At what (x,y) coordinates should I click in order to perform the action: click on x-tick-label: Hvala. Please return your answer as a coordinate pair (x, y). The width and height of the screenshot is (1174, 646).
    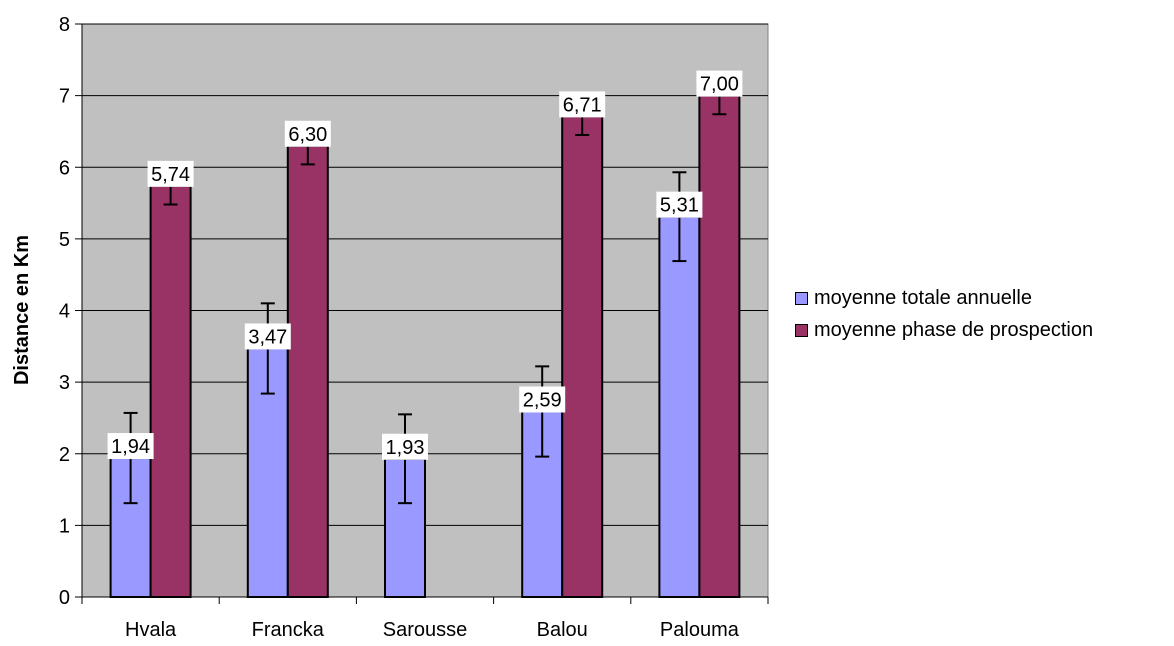
    Looking at the image, I should click on (151, 630).